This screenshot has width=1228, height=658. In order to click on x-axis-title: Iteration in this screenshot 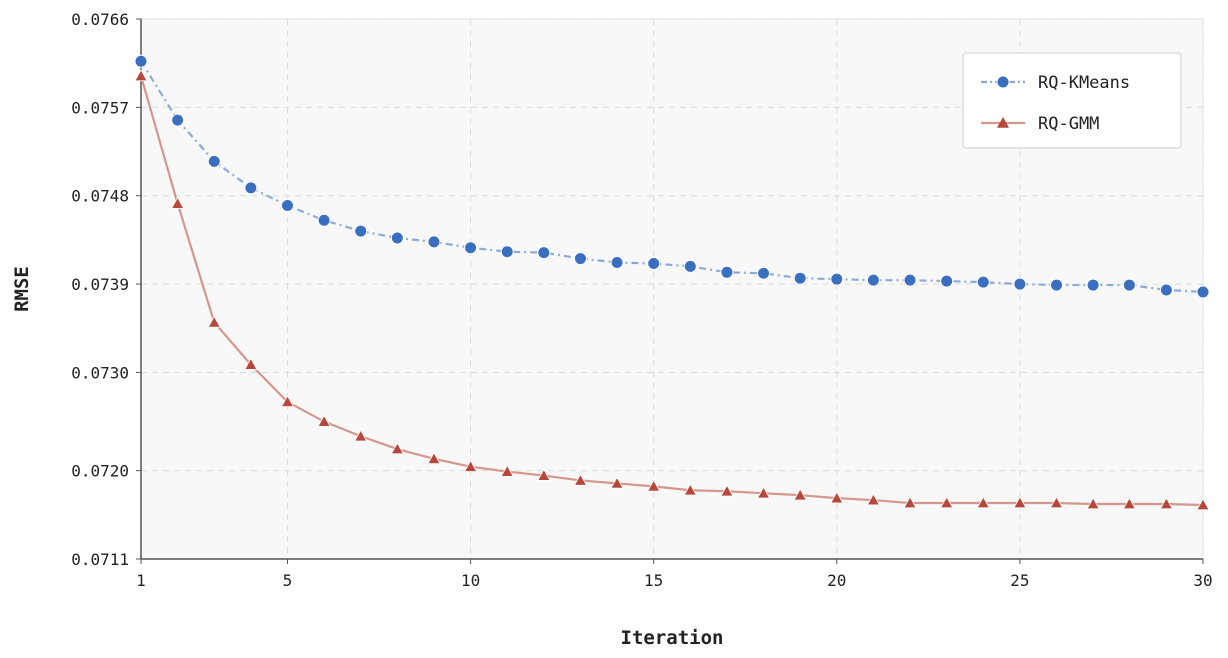, I will do `click(672, 638)`.